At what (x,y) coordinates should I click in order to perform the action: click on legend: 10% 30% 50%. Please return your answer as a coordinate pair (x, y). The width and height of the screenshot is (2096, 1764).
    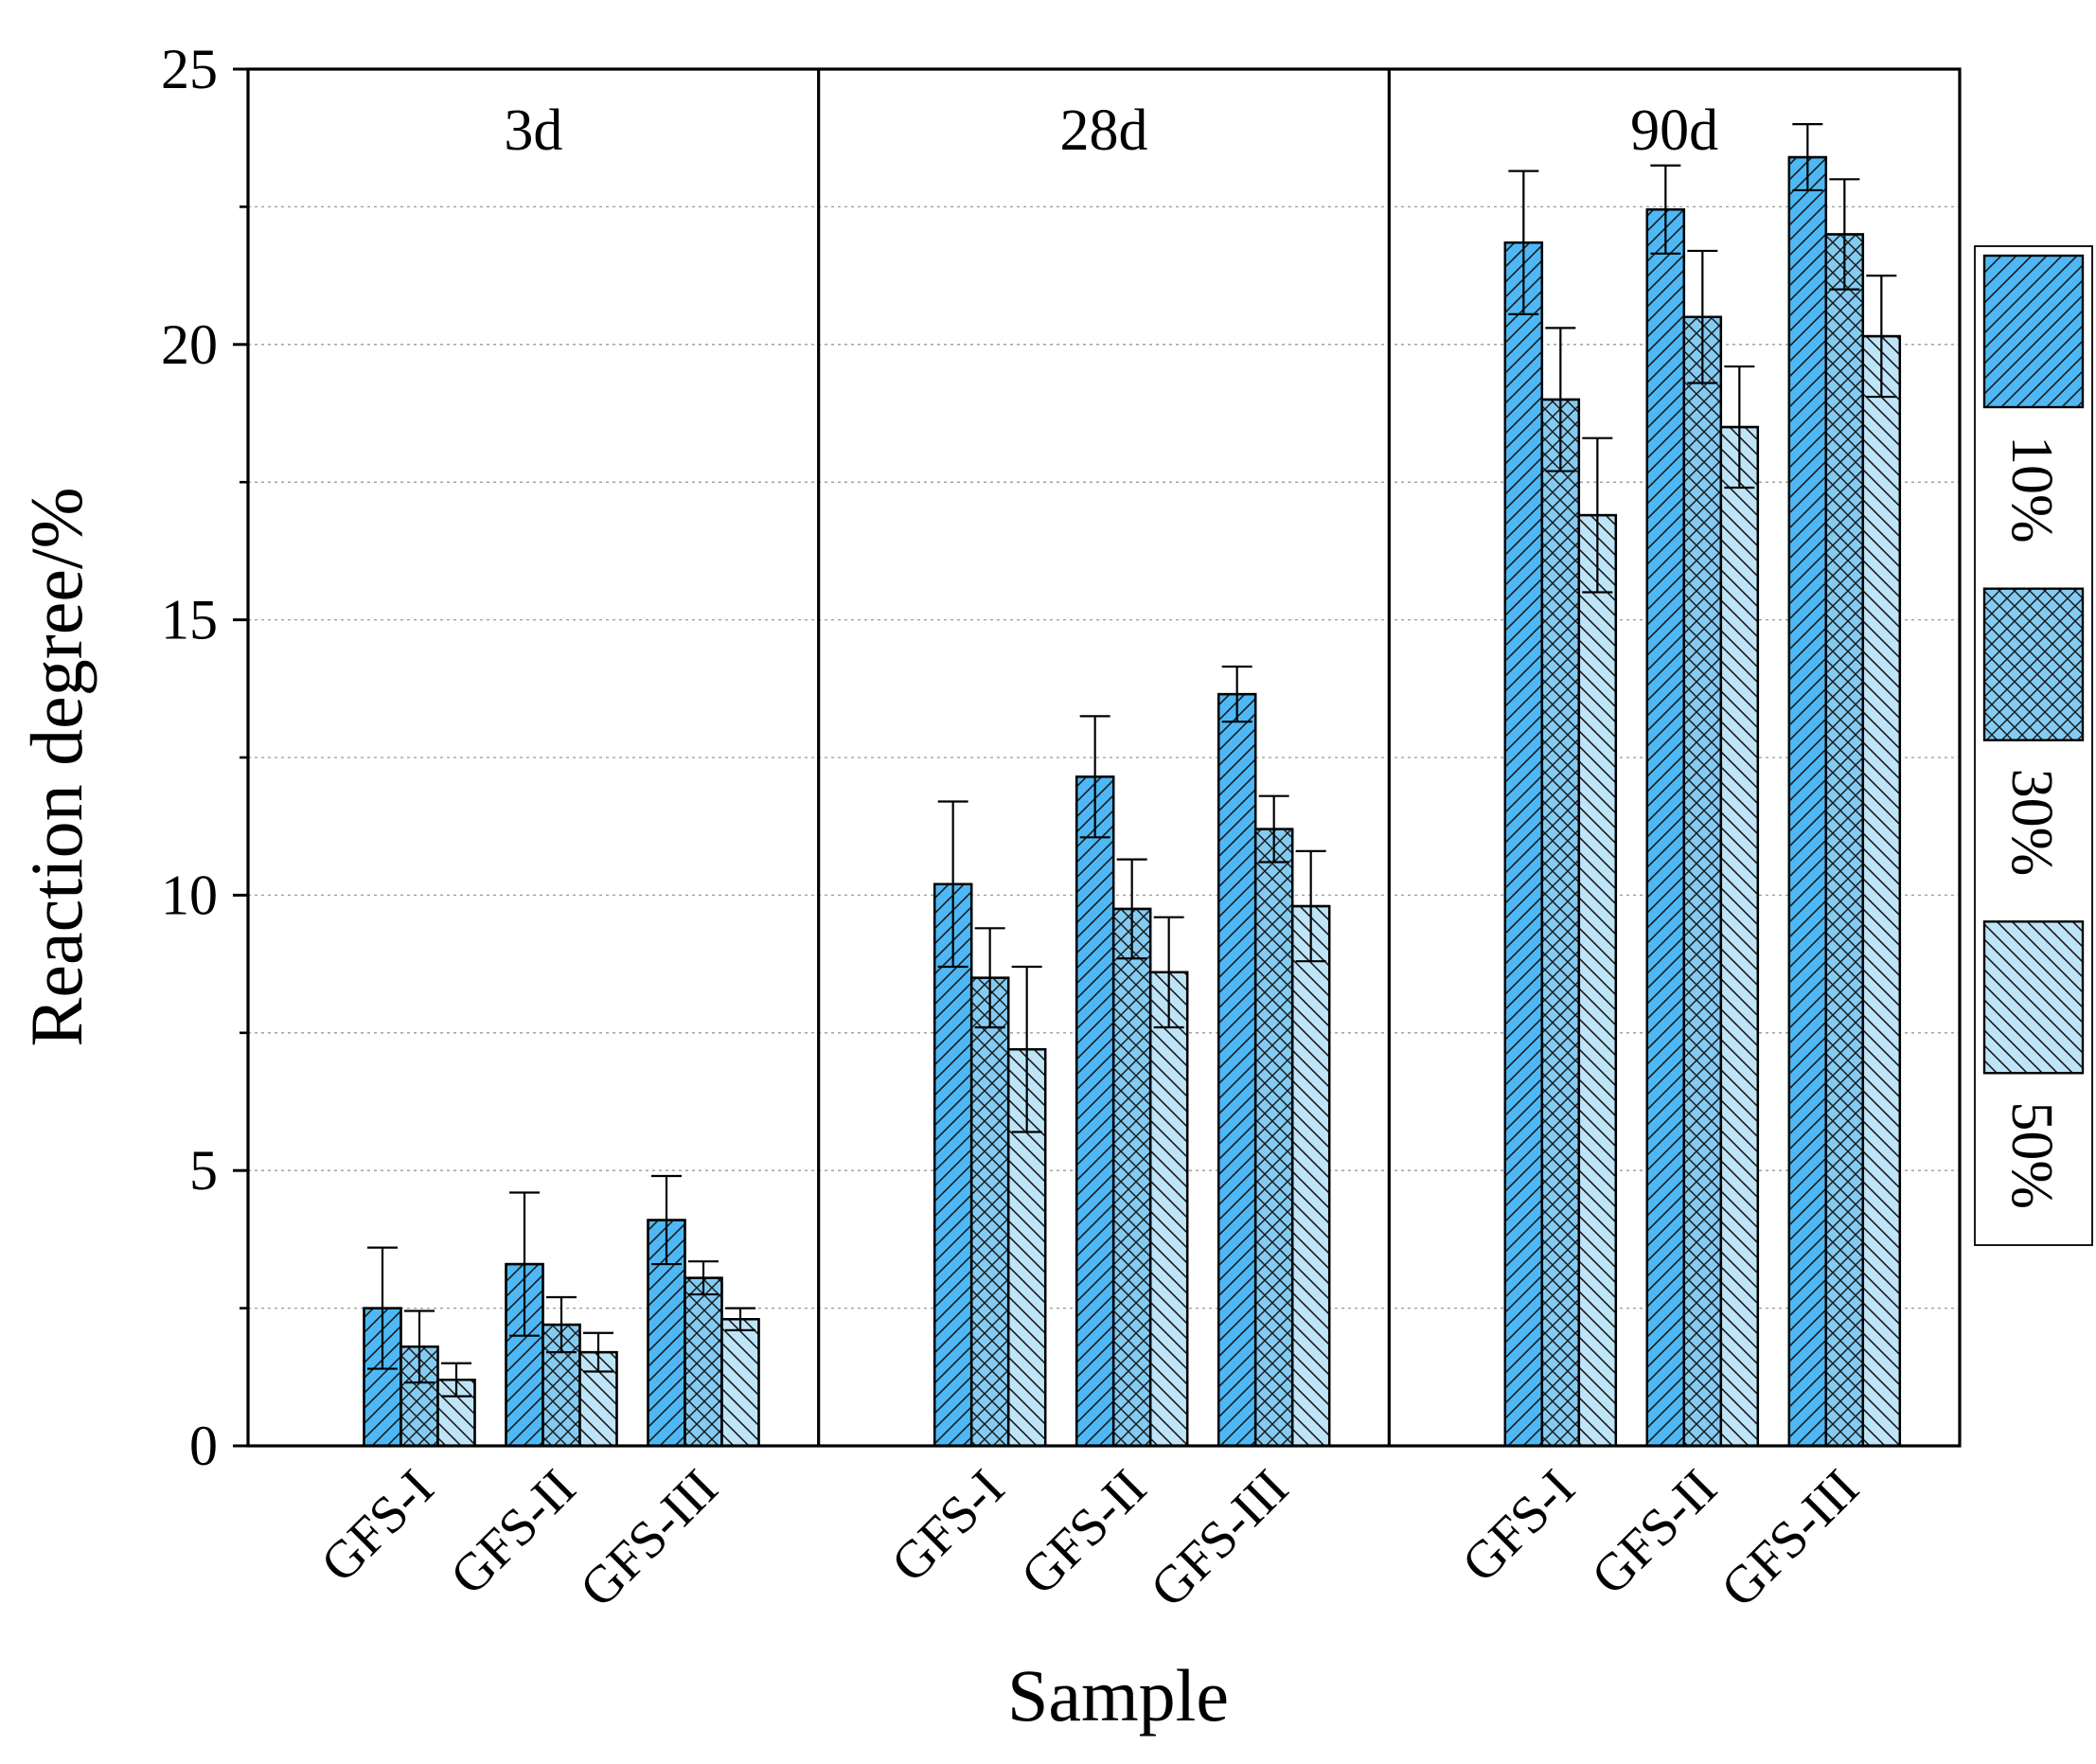
    Looking at the image, I should click on (2033, 745).